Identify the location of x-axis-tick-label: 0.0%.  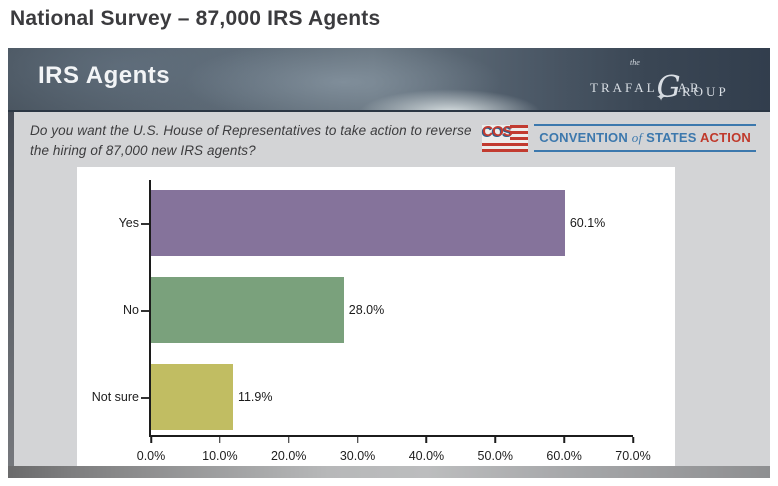
(151, 456).